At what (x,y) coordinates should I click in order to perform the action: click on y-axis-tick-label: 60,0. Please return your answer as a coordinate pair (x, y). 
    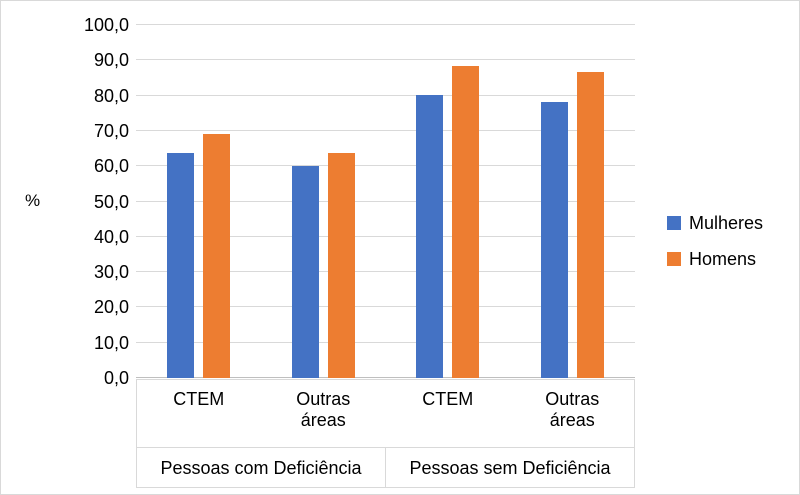
    Looking at the image, I should click on (111, 166).